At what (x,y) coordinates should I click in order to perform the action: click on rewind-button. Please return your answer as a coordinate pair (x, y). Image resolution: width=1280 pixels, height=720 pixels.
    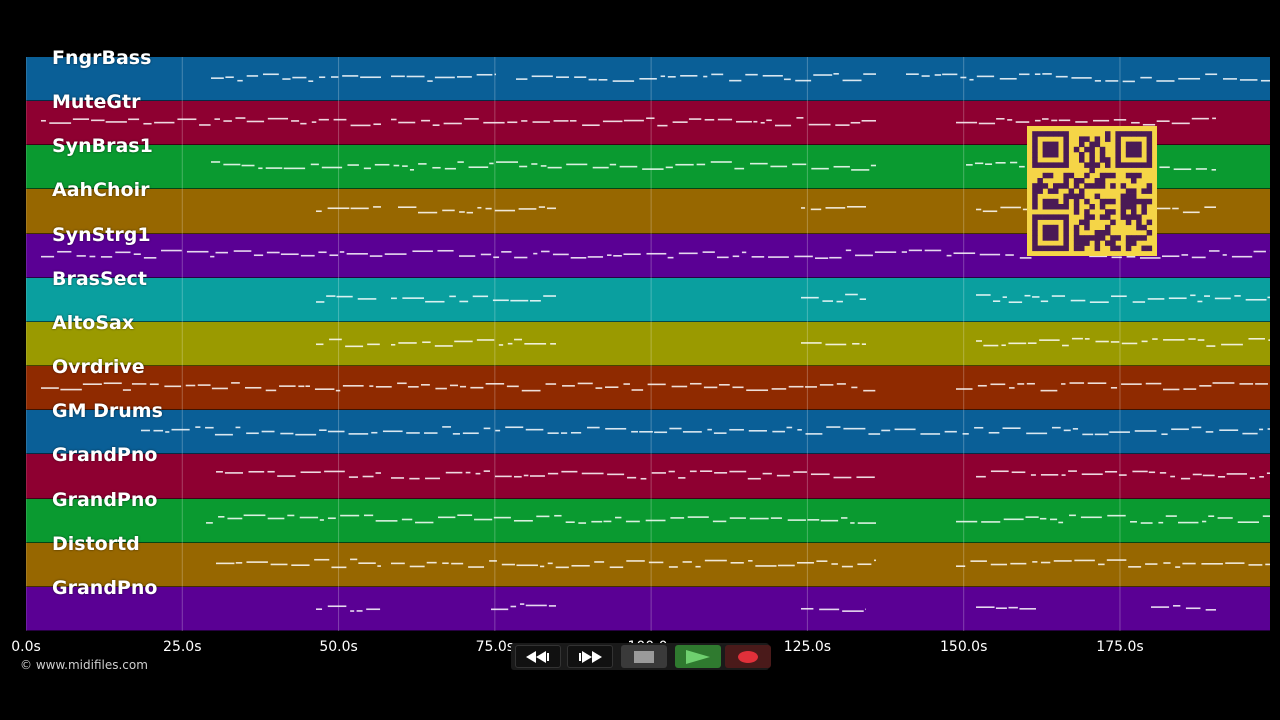
    Looking at the image, I should click on (538, 656).